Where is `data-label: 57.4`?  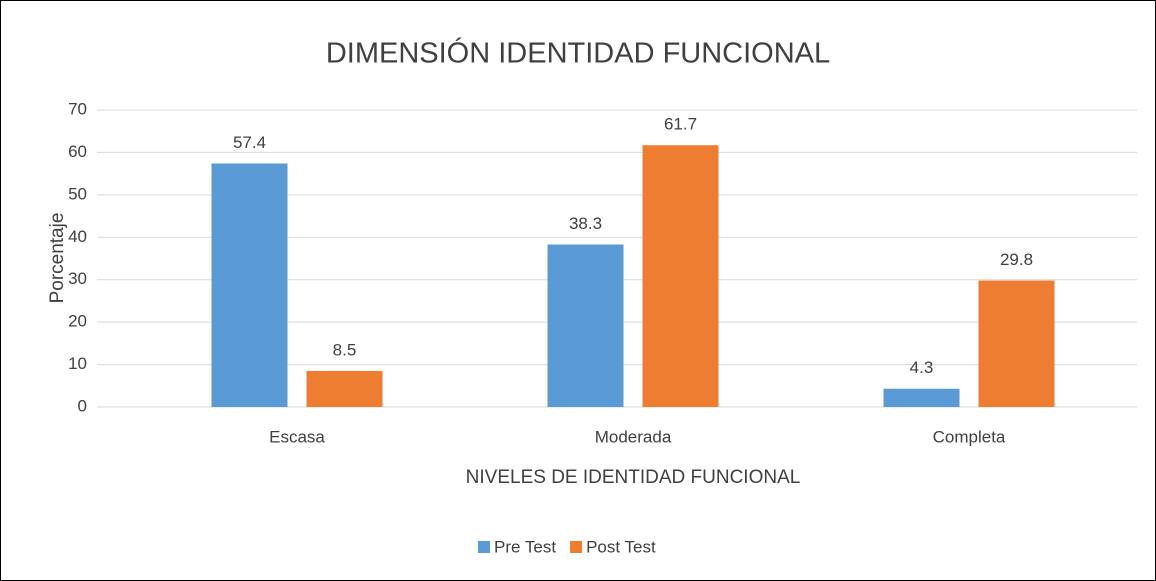 data-label: 57.4 is located at coordinates (249, 142).